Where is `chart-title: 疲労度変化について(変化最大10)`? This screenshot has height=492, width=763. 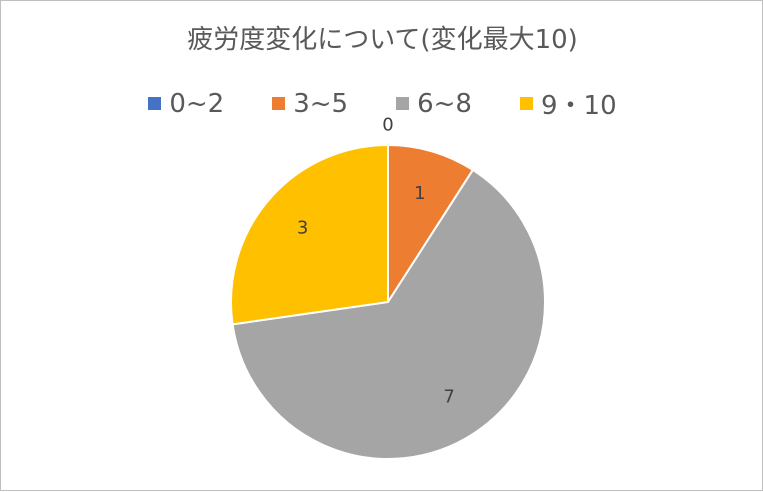 chart-title: 疲労度変化について(変化最大10) is located at coordinates (382, 40).